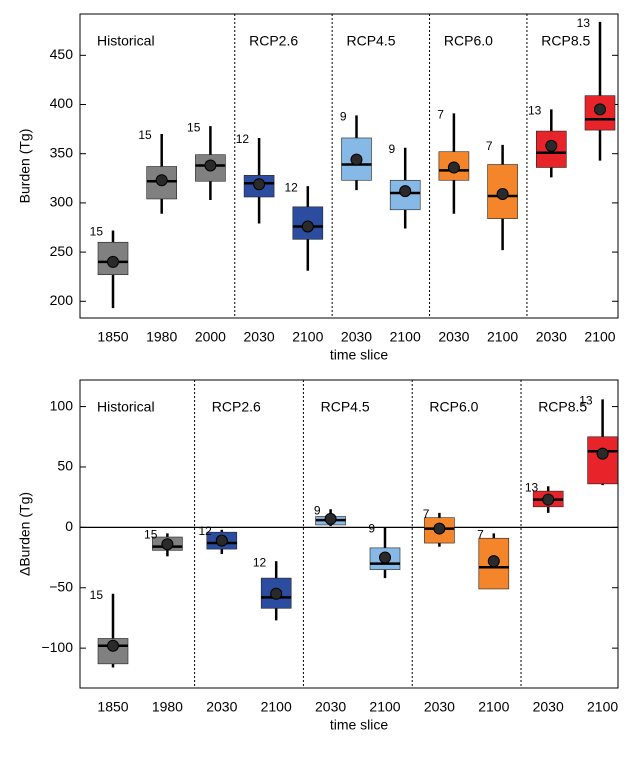  What do you see at coordinates (61, 586) in the screenshot?
I see `y-tick-label: −50` at bounding box center [61, 586].